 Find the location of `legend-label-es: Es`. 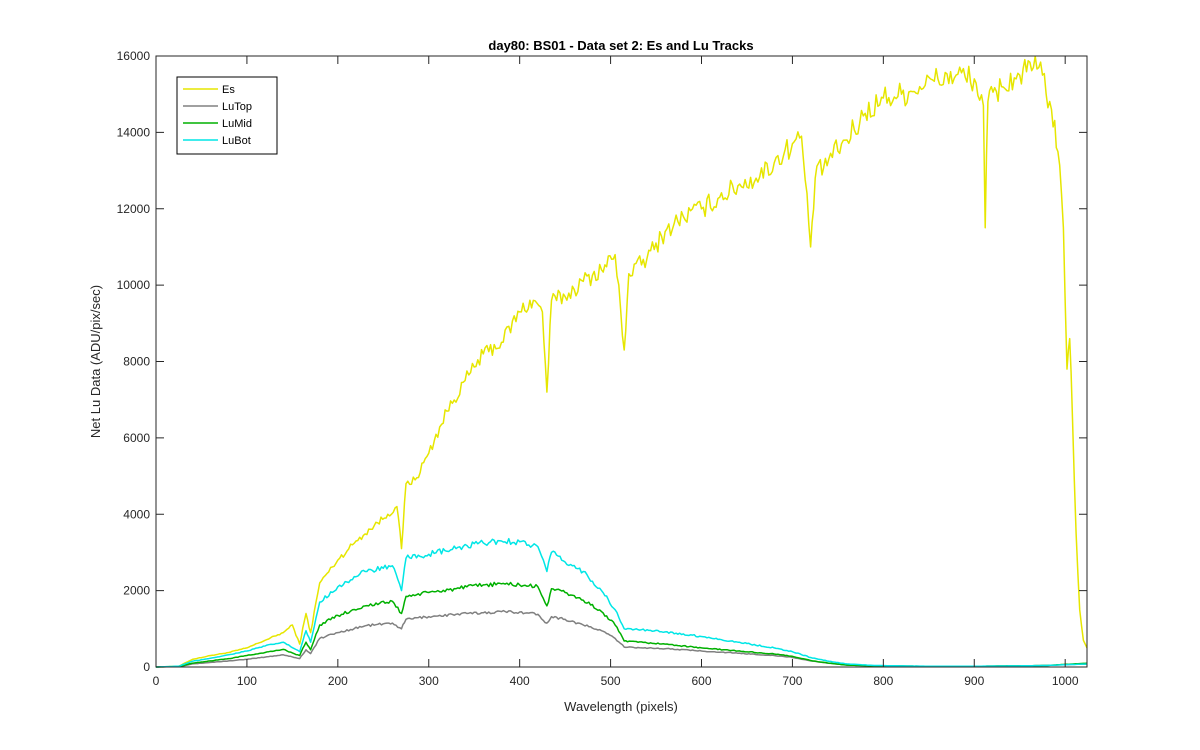

legend-label-es: Es is located at coordinates (228, 90).